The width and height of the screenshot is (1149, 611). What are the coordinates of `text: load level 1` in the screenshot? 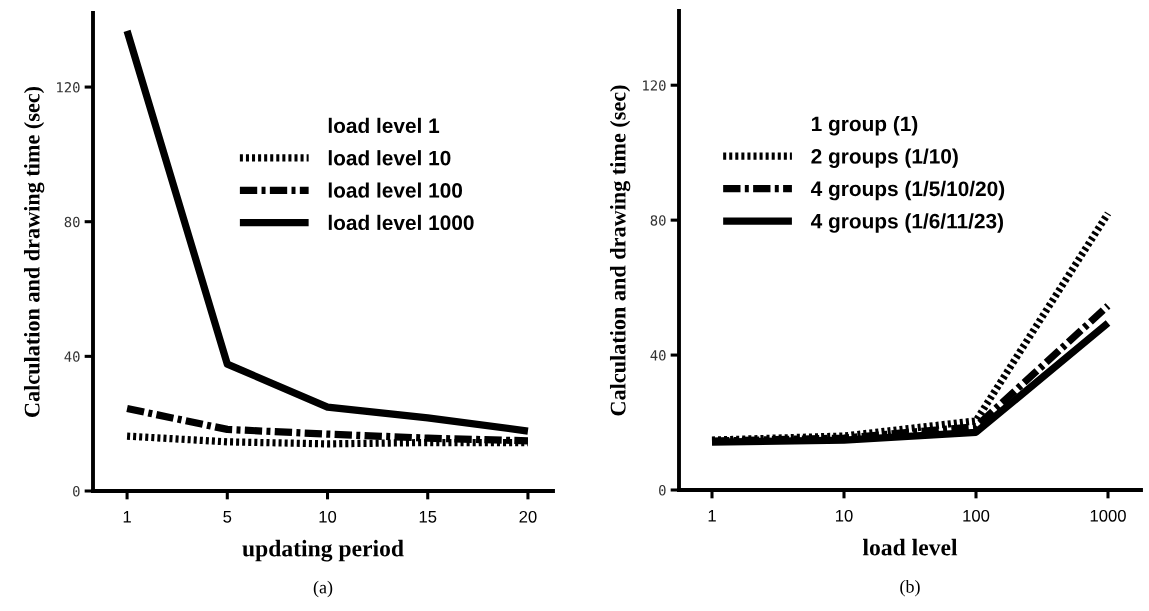 It's located at (384, 125).